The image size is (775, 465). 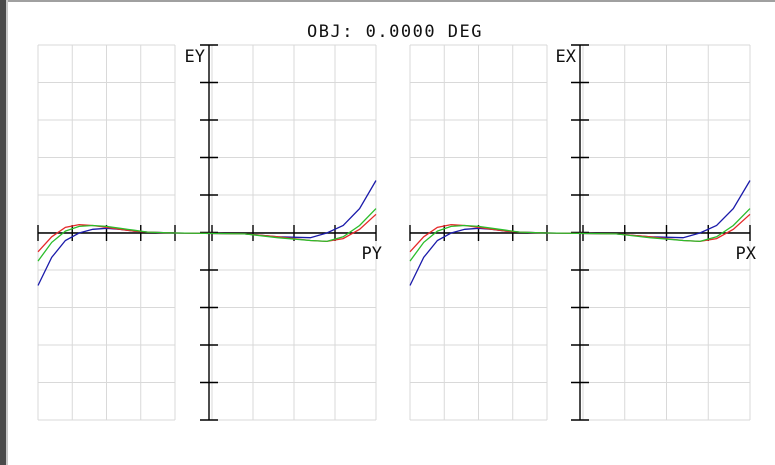 What do you see at coordinates (7, 232) in the screenshot?
I see `window-left-border-highlight` at bounding box center [7, 232].